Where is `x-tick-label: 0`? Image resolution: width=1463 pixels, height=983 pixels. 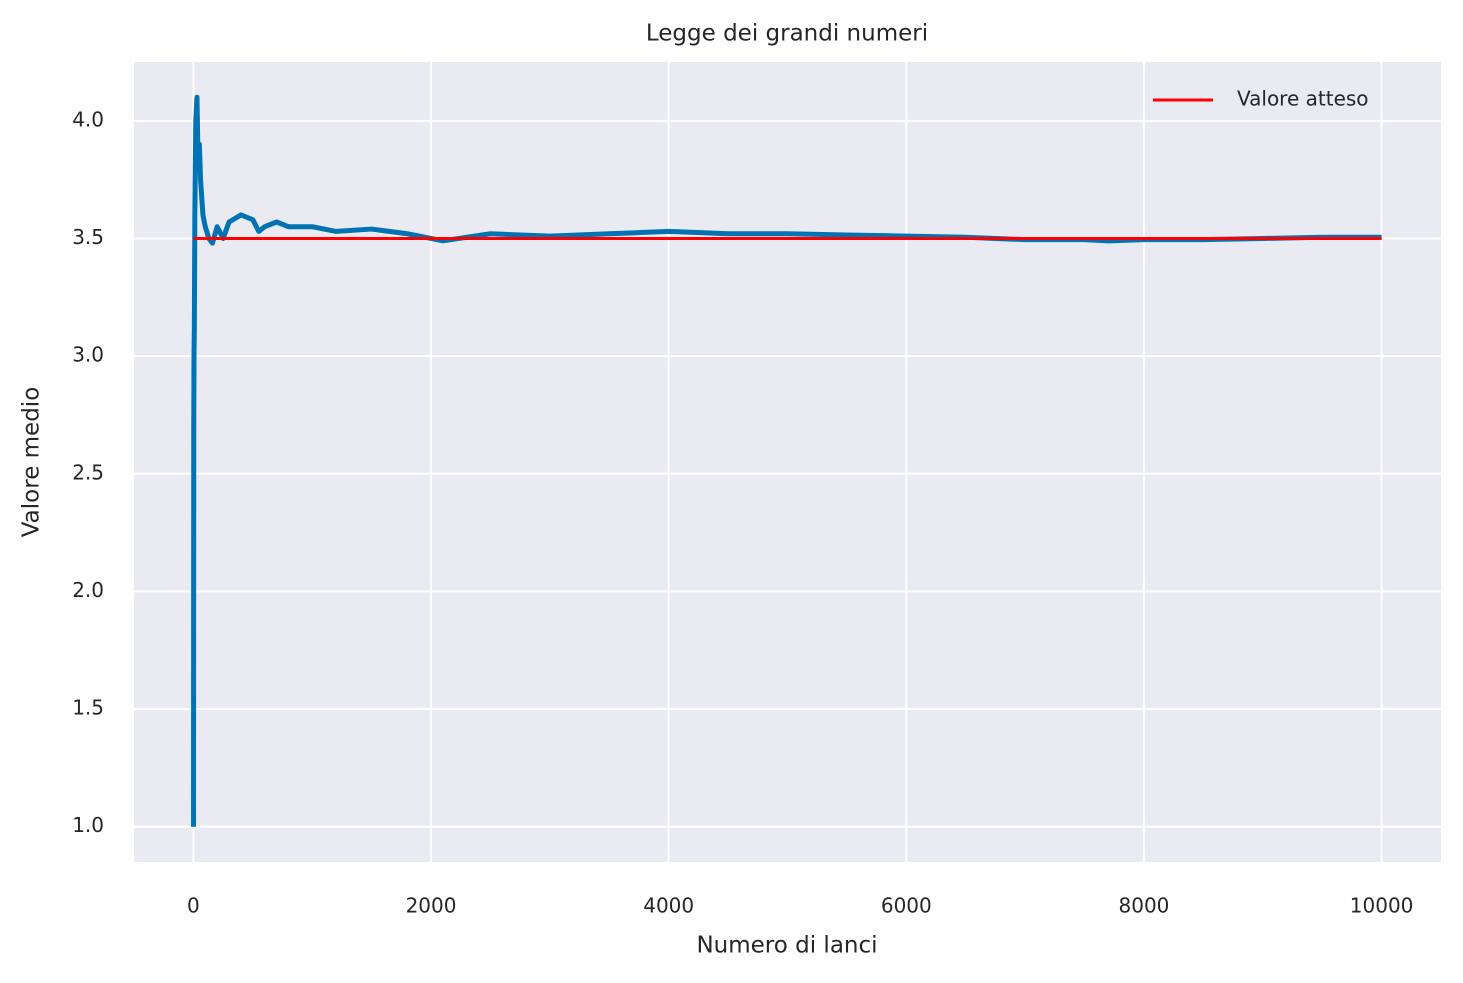
x-tick-label: 0 is located at coordinates (193, 906).